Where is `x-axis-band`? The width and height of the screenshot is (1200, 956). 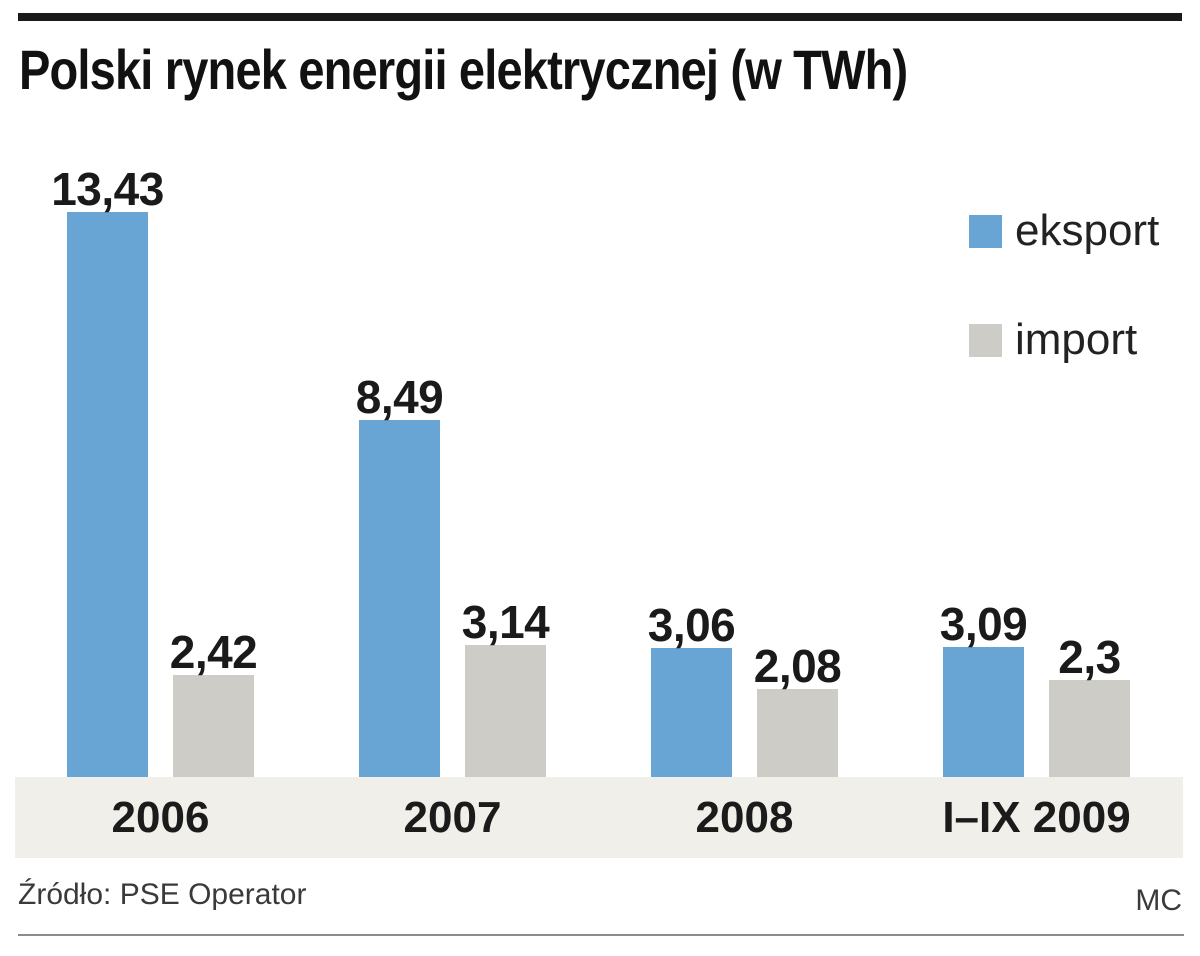
x-axis-band is located at coordinates (599, 817).